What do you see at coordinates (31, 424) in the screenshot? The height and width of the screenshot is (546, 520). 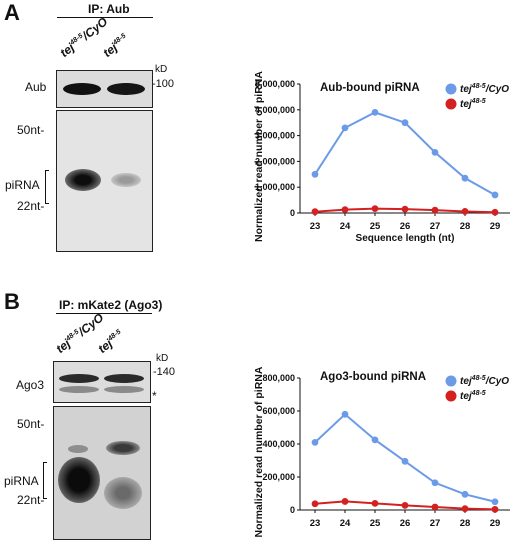 I see `nt-marker-b-top: 50nt-` at bounding box center [31, 424].